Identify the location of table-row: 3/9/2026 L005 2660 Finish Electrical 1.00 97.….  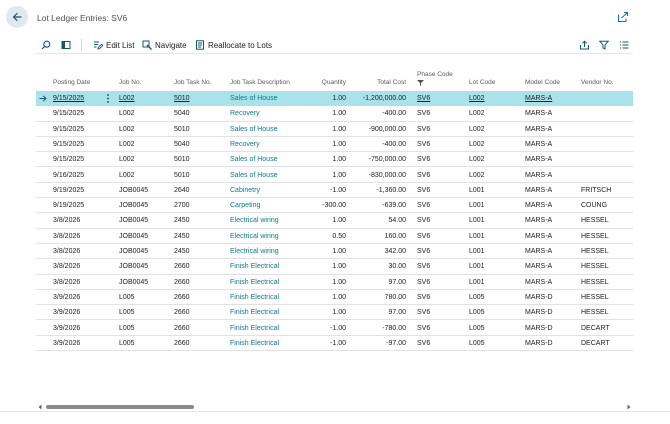
(334, 313).